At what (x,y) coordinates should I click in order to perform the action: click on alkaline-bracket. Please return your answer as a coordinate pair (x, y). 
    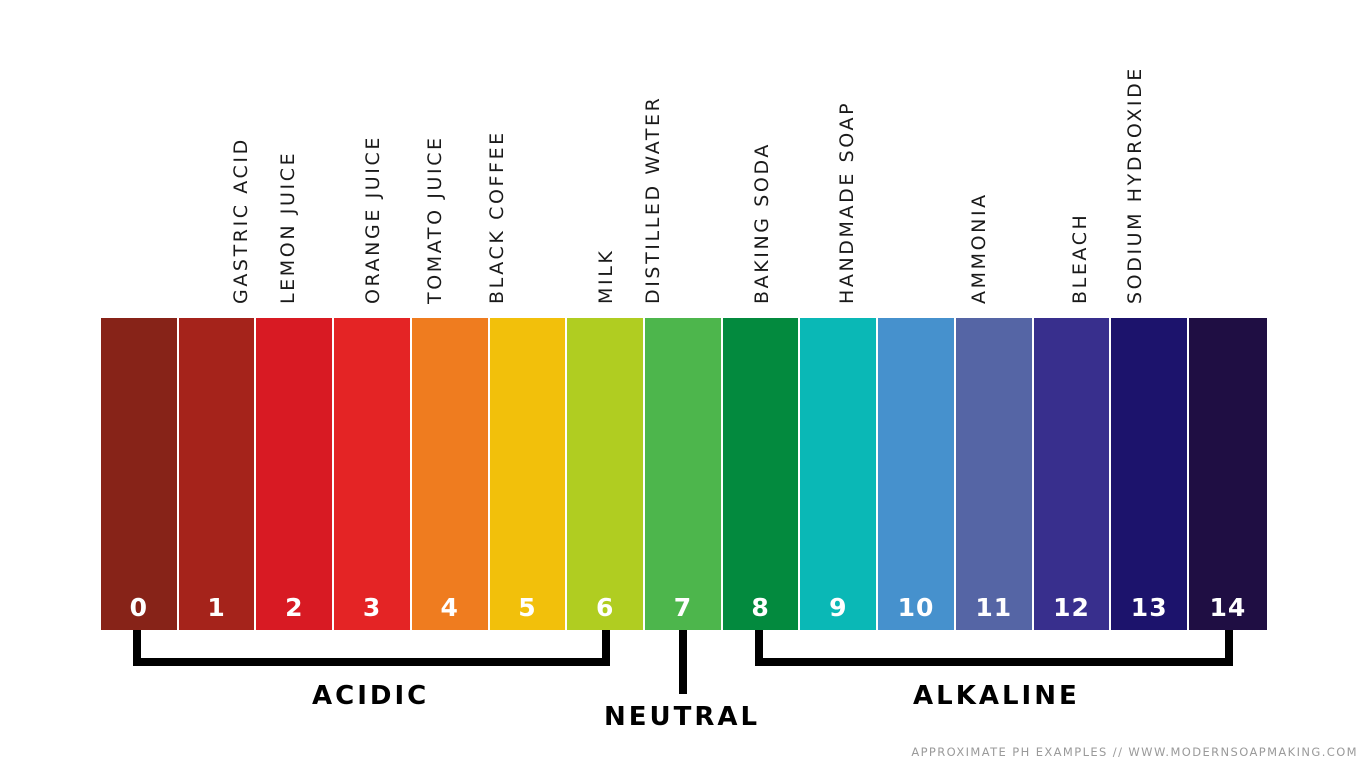
    Looking at the image, I should click on (994, 648).